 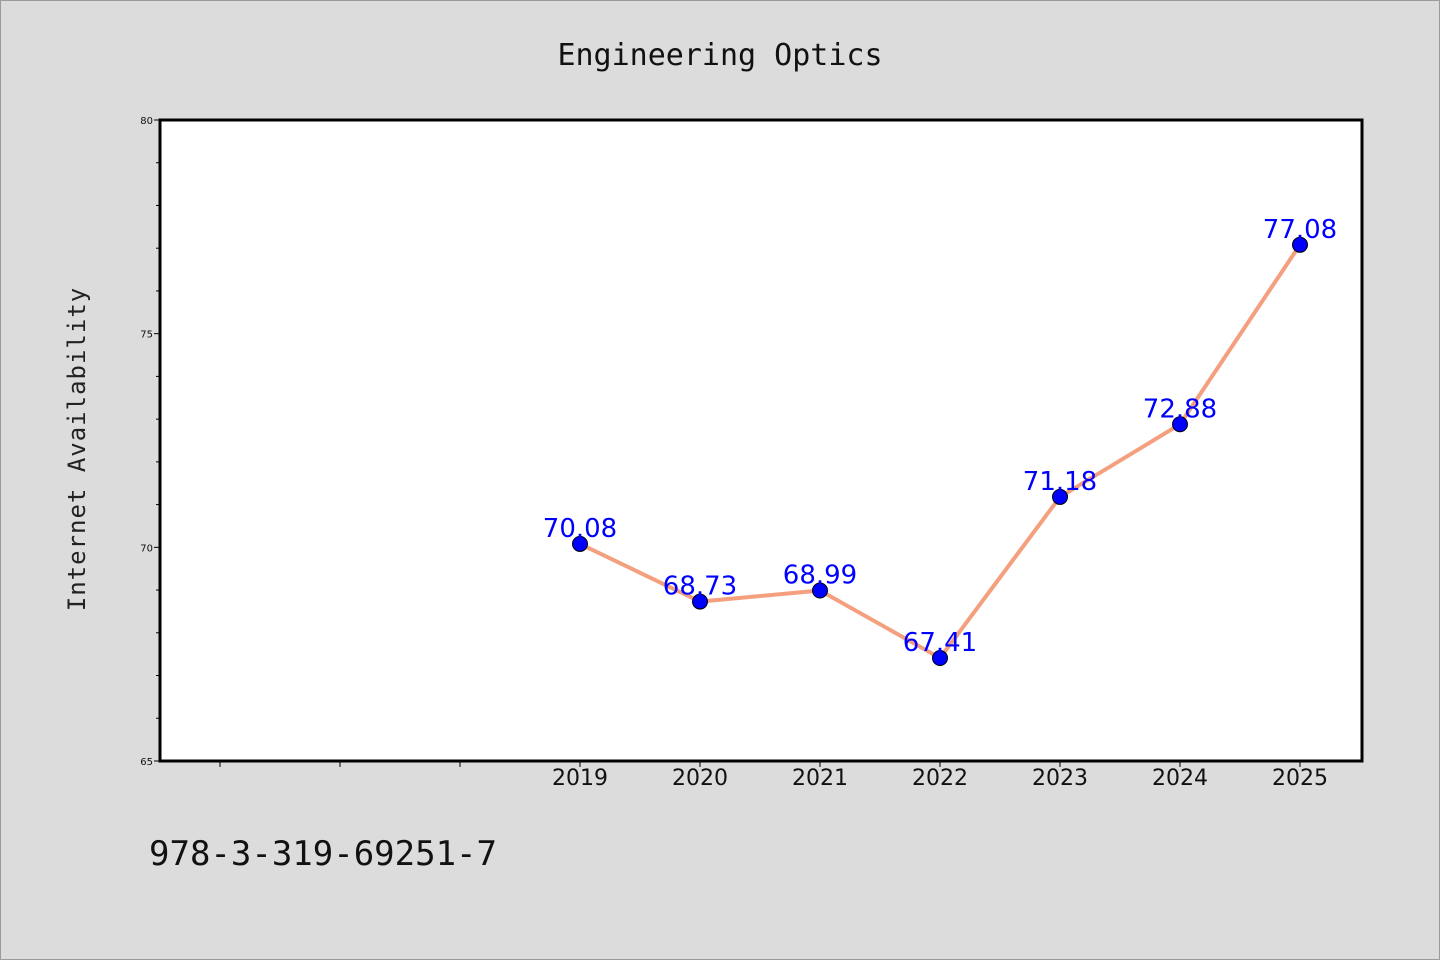 I want to click on x-tick-label: 2022, so click(x=940, y=778).